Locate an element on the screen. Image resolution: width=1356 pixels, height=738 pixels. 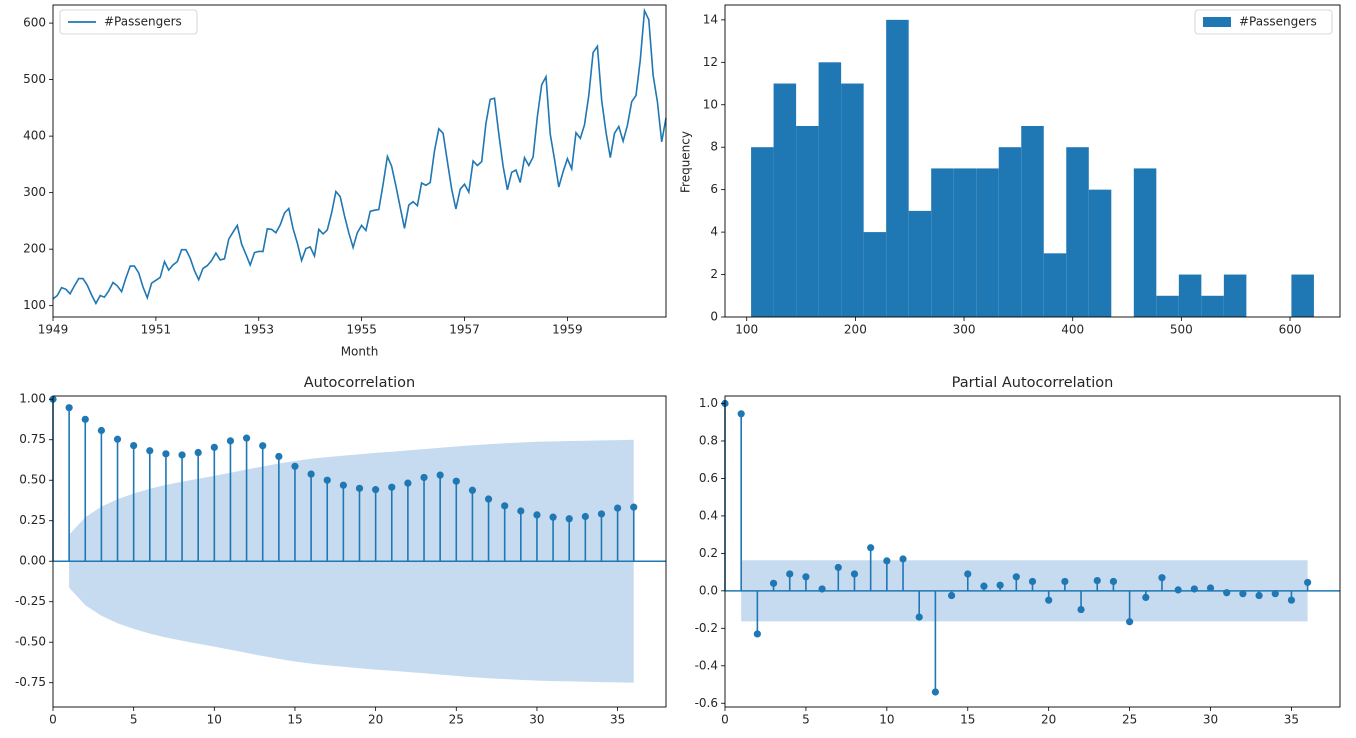
y-tick-label: 10 is located at coordinates (710, 104).